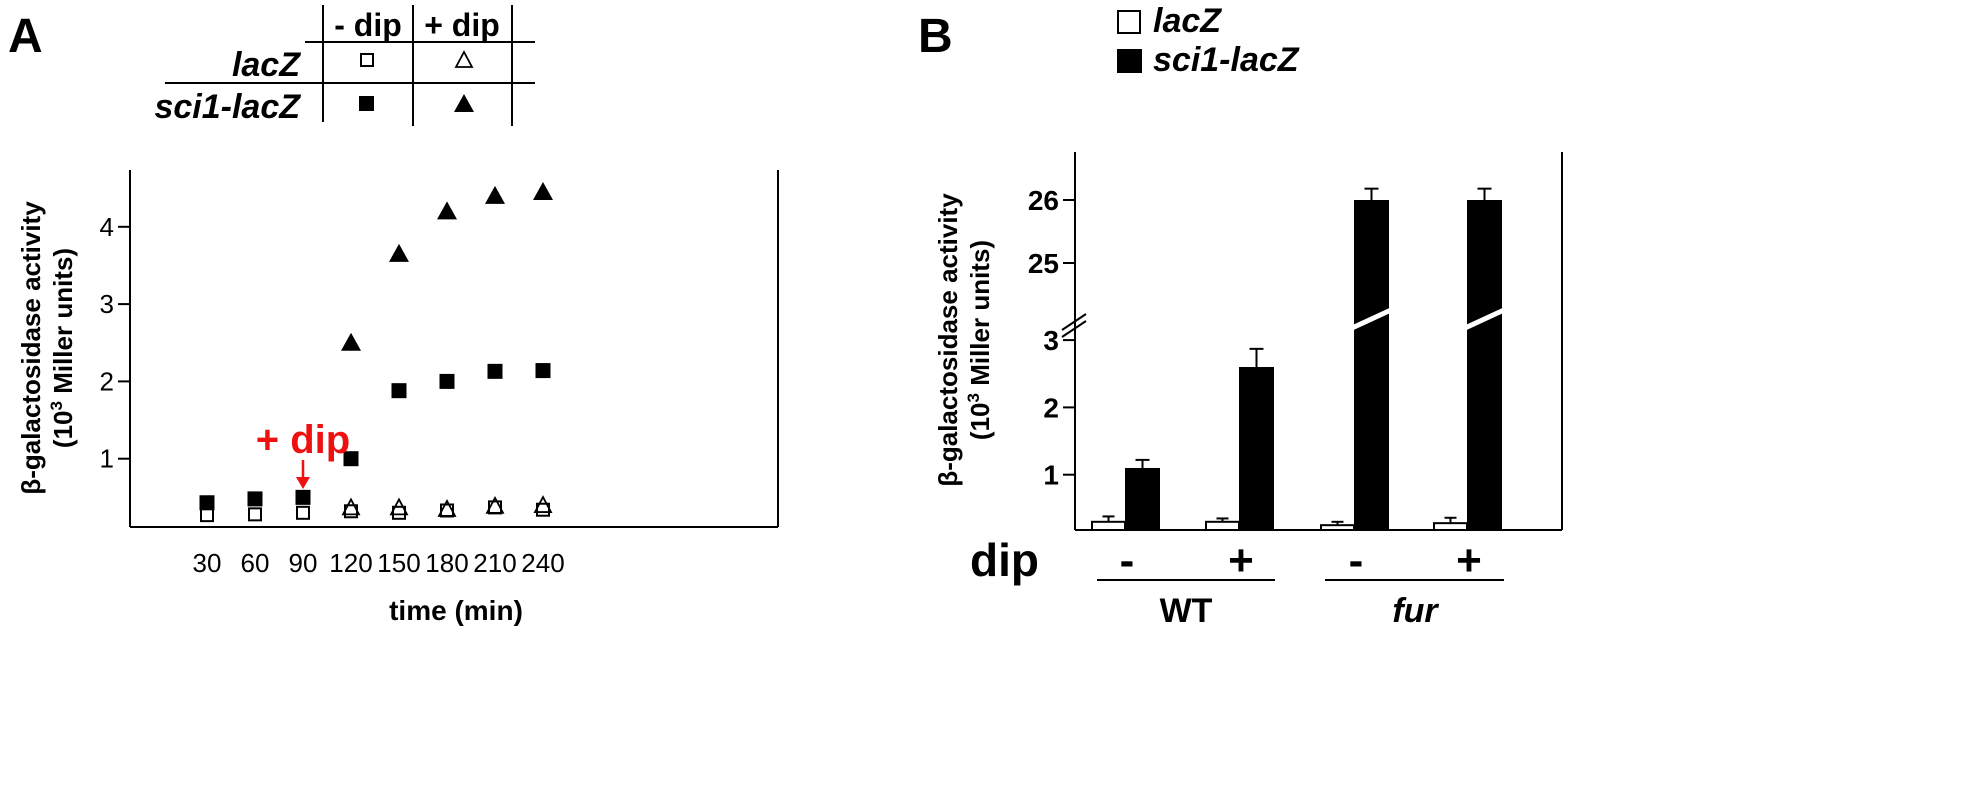  I want to click on wt-group-label: WT, so click(1186, 611).